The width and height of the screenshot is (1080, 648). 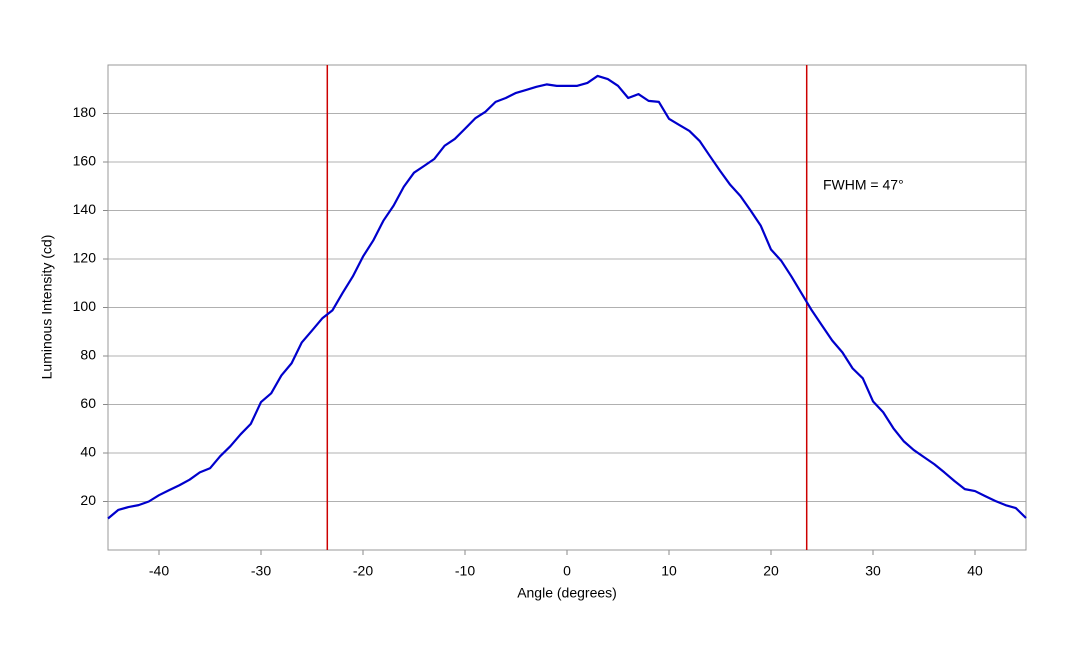 What do you see at coordinates (88, 403) in the screenshot?
I see `y-tick-label: 60` at bounding box center [88, 403].